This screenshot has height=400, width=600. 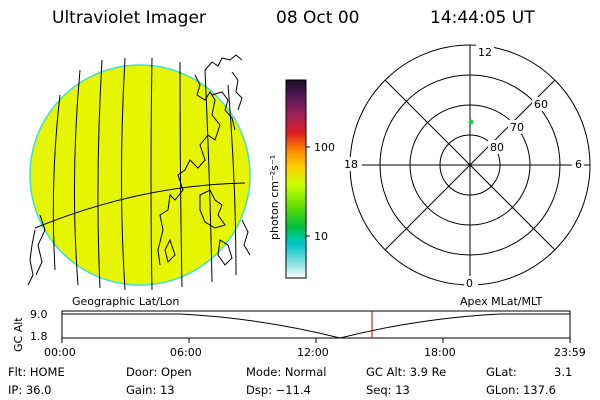 What do you see at coordinates (60, 352) in the screenshot?
I see `timeline-x-tick-label: 00:00` at bounding box center [60, 352].